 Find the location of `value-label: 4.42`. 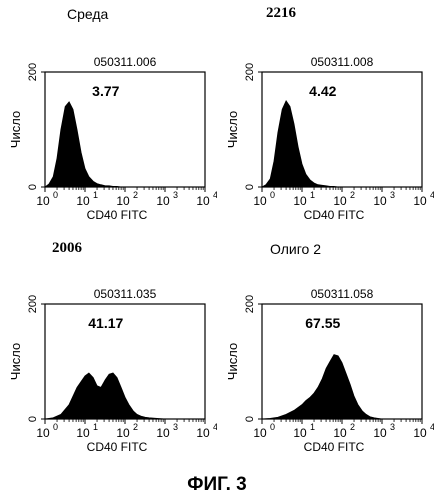

value-label: 4.42 is located at coordinates (322, 91).